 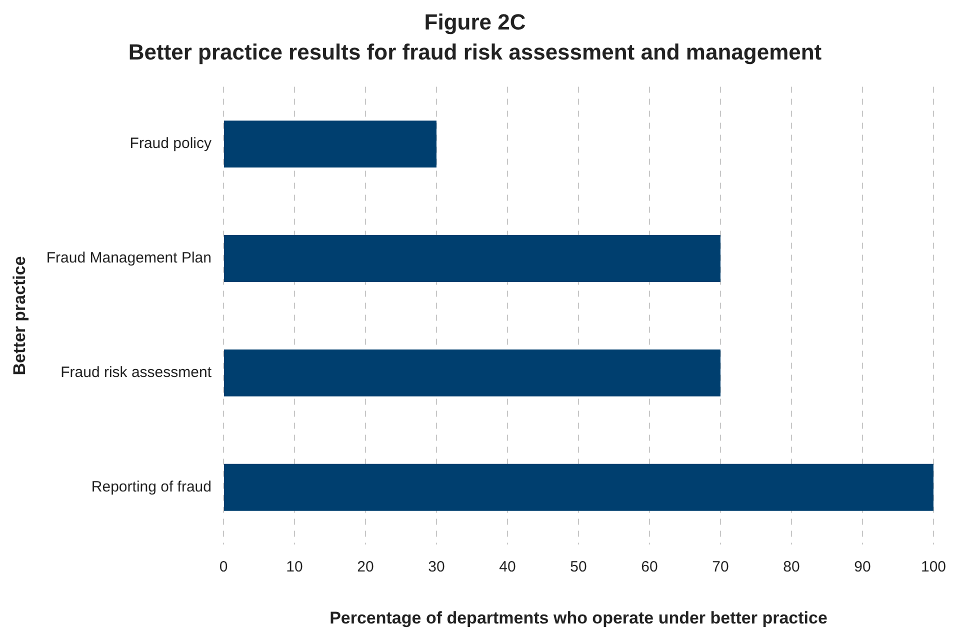 I want to click on x-tick-label: 70, so click(x=720, y=567).